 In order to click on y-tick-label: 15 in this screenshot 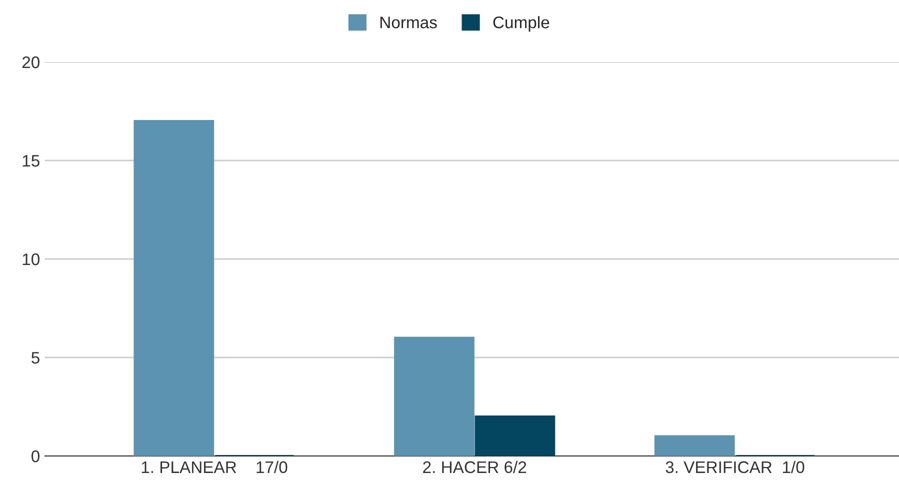, I will do `click(31, 161)`.